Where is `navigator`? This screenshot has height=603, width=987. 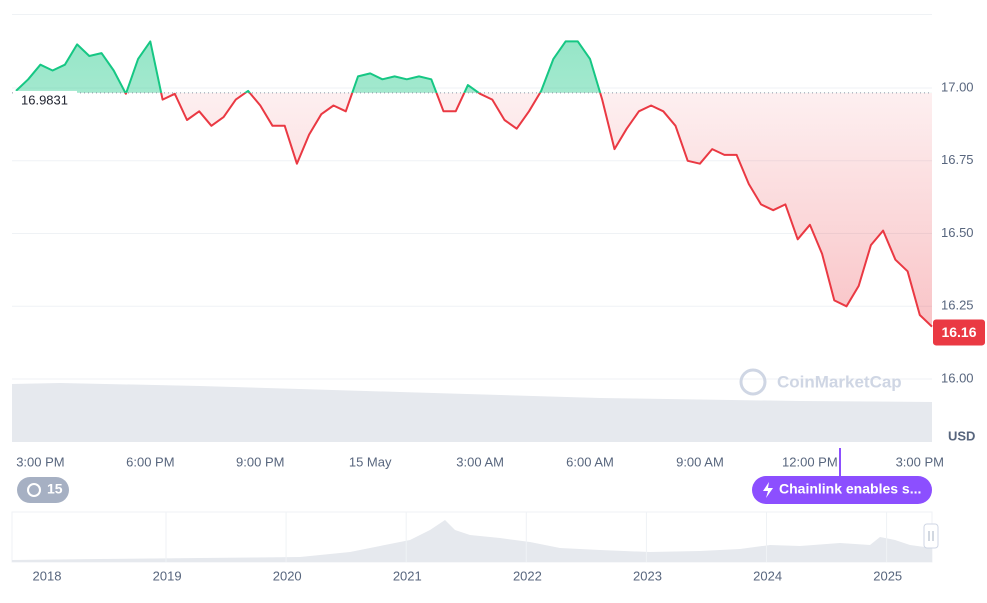 navigator is located at coordinates (475, 537).